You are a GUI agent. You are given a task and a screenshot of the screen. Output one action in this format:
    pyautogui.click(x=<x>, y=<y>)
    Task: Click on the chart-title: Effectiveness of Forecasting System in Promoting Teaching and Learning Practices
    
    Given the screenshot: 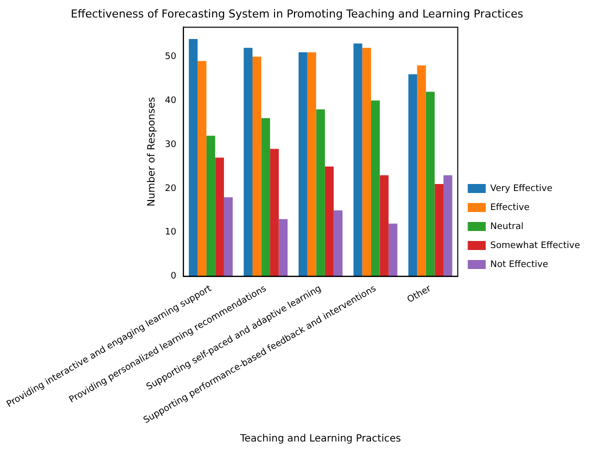 What is the action you would take?
    pyautogui.click(x=297, y=13)
    